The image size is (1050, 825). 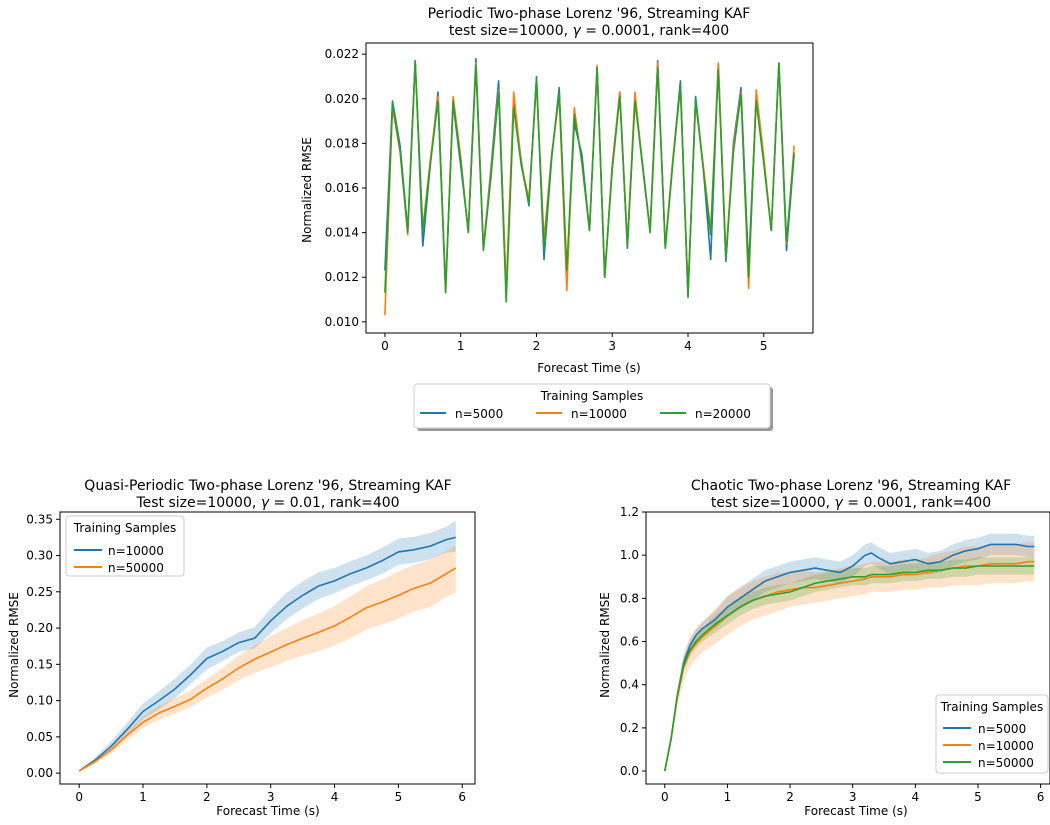 What do you see at coordinates (39, 592) in the screenshot?
I see `y-tick-label: 0.25` at bounding box center [39, 592].